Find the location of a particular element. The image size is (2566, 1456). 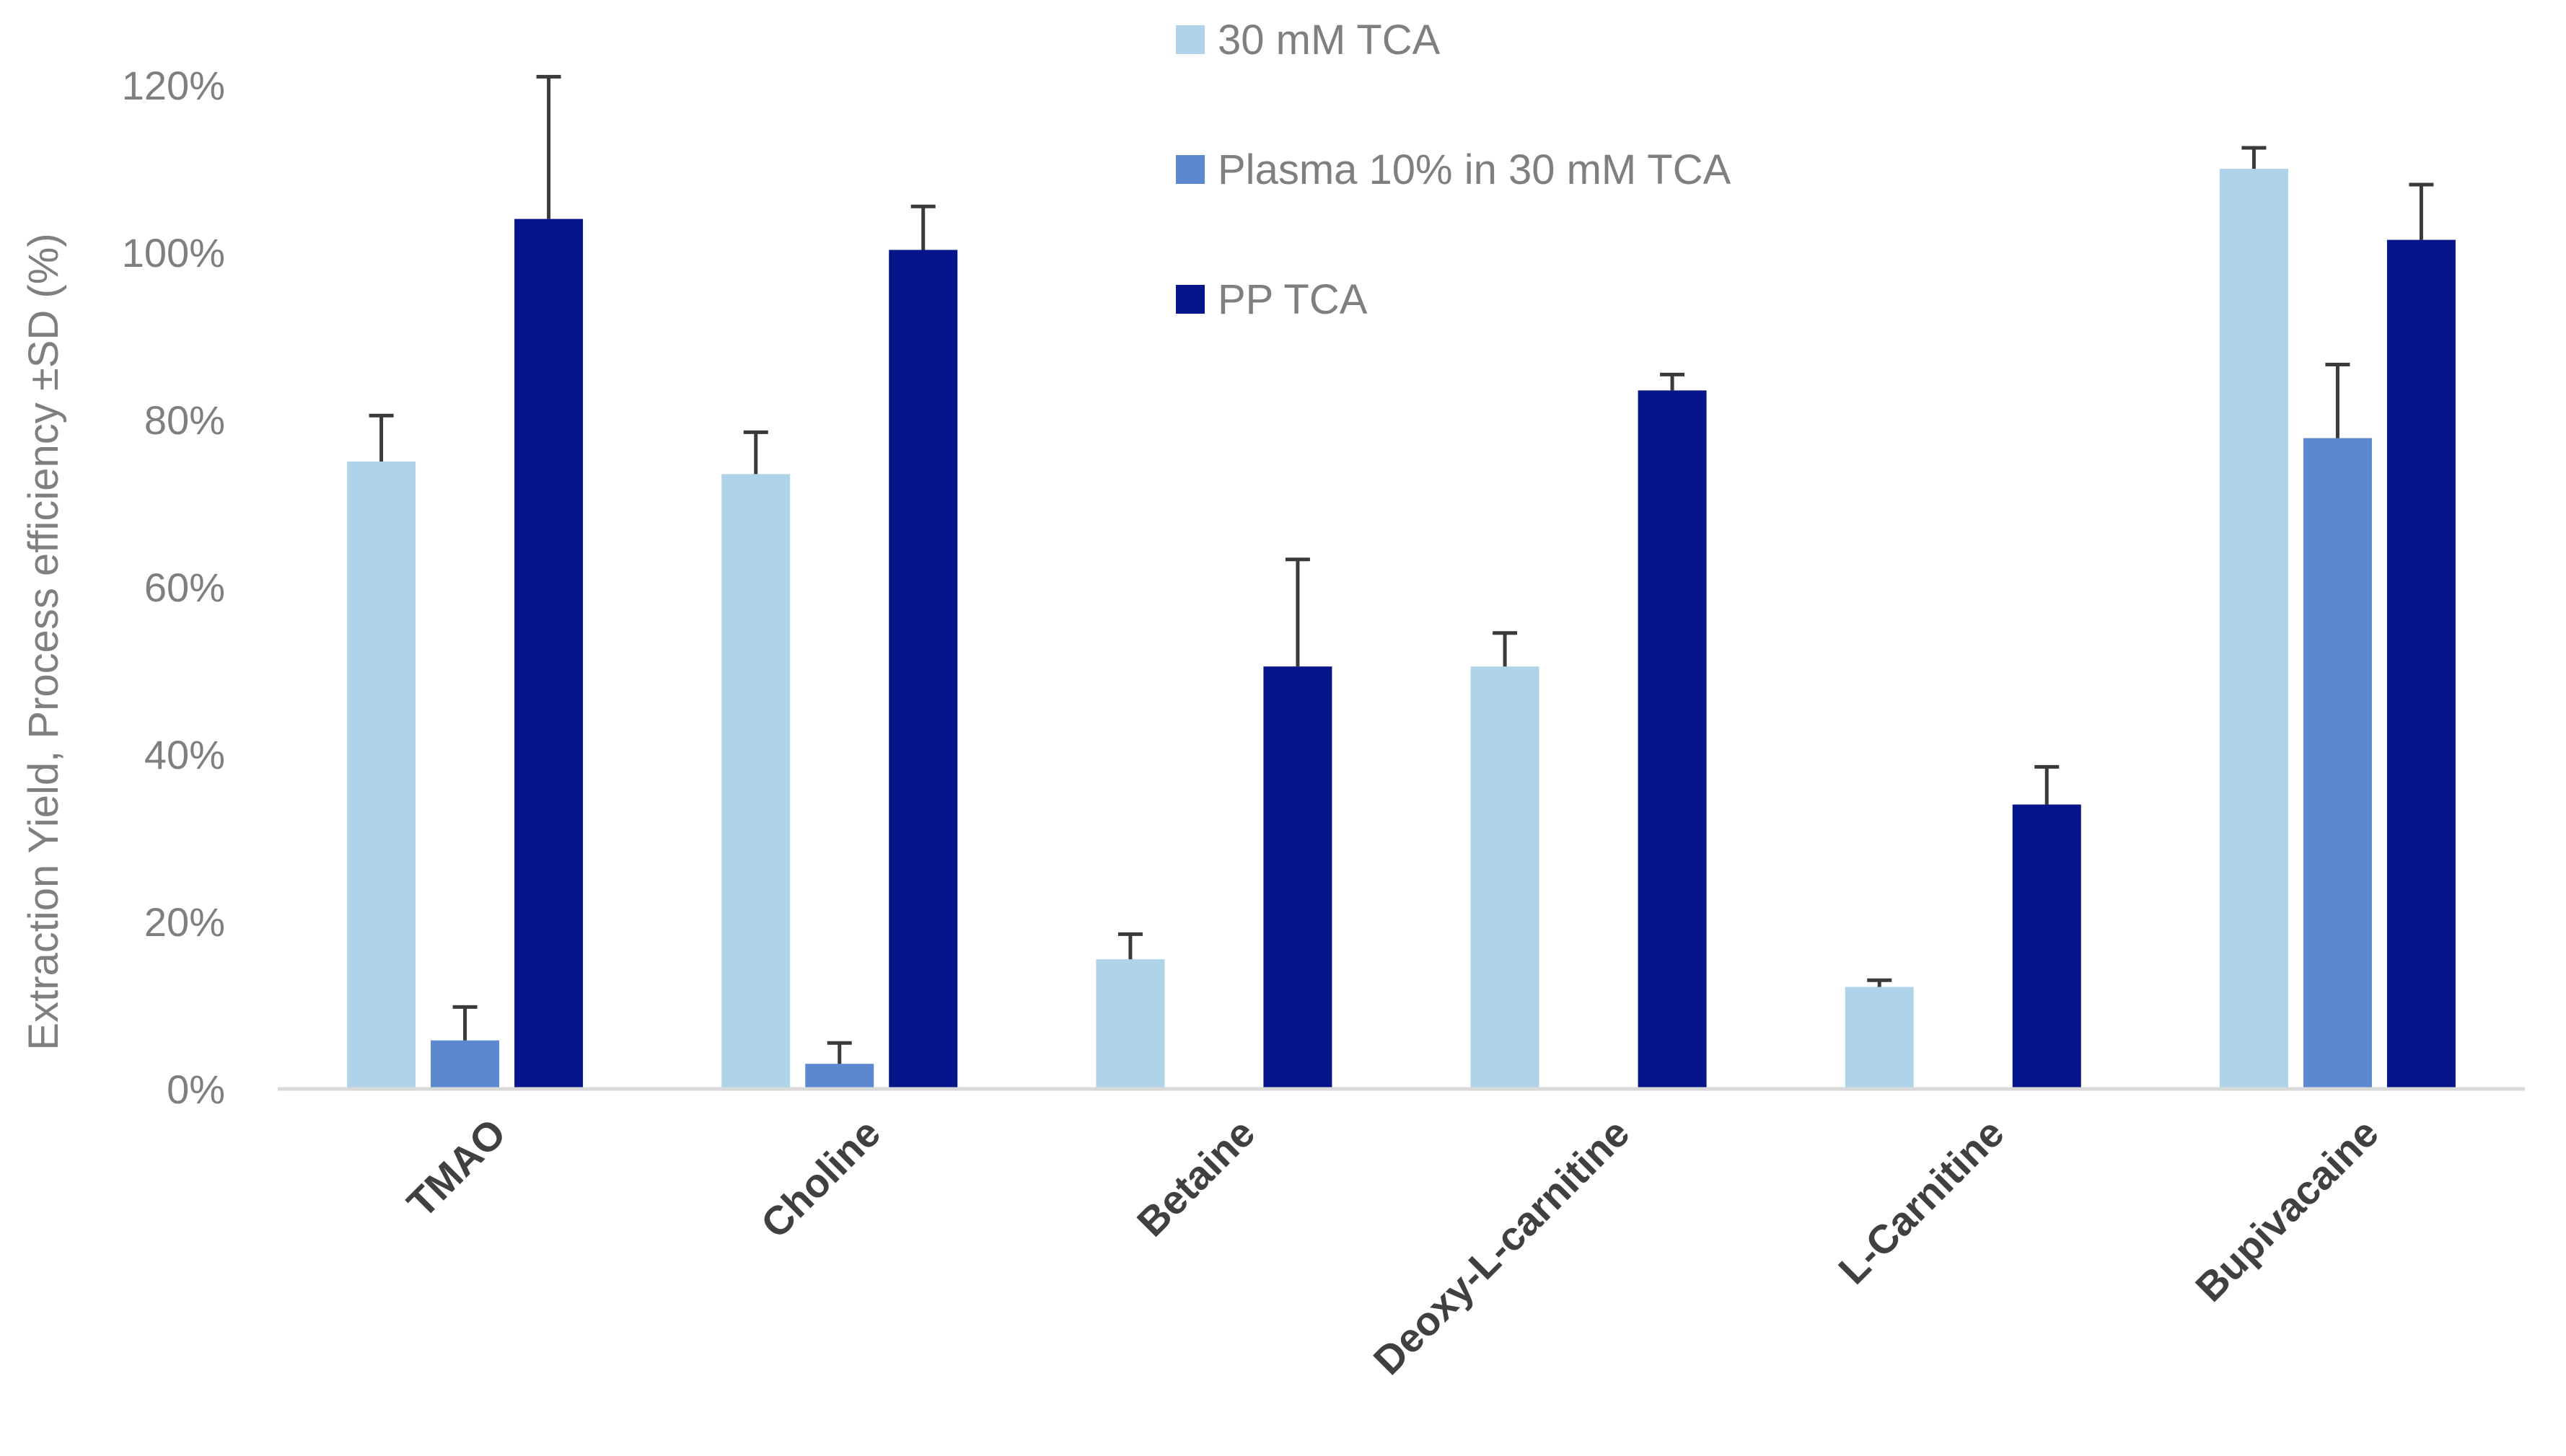

legend-entry: 30 mM TCA is located at coordinates (1329, 40).